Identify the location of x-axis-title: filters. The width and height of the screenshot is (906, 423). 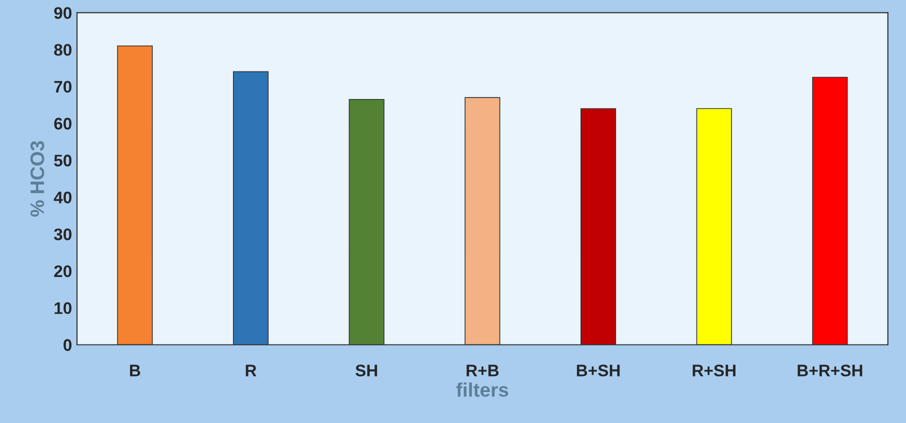
(482, 389).